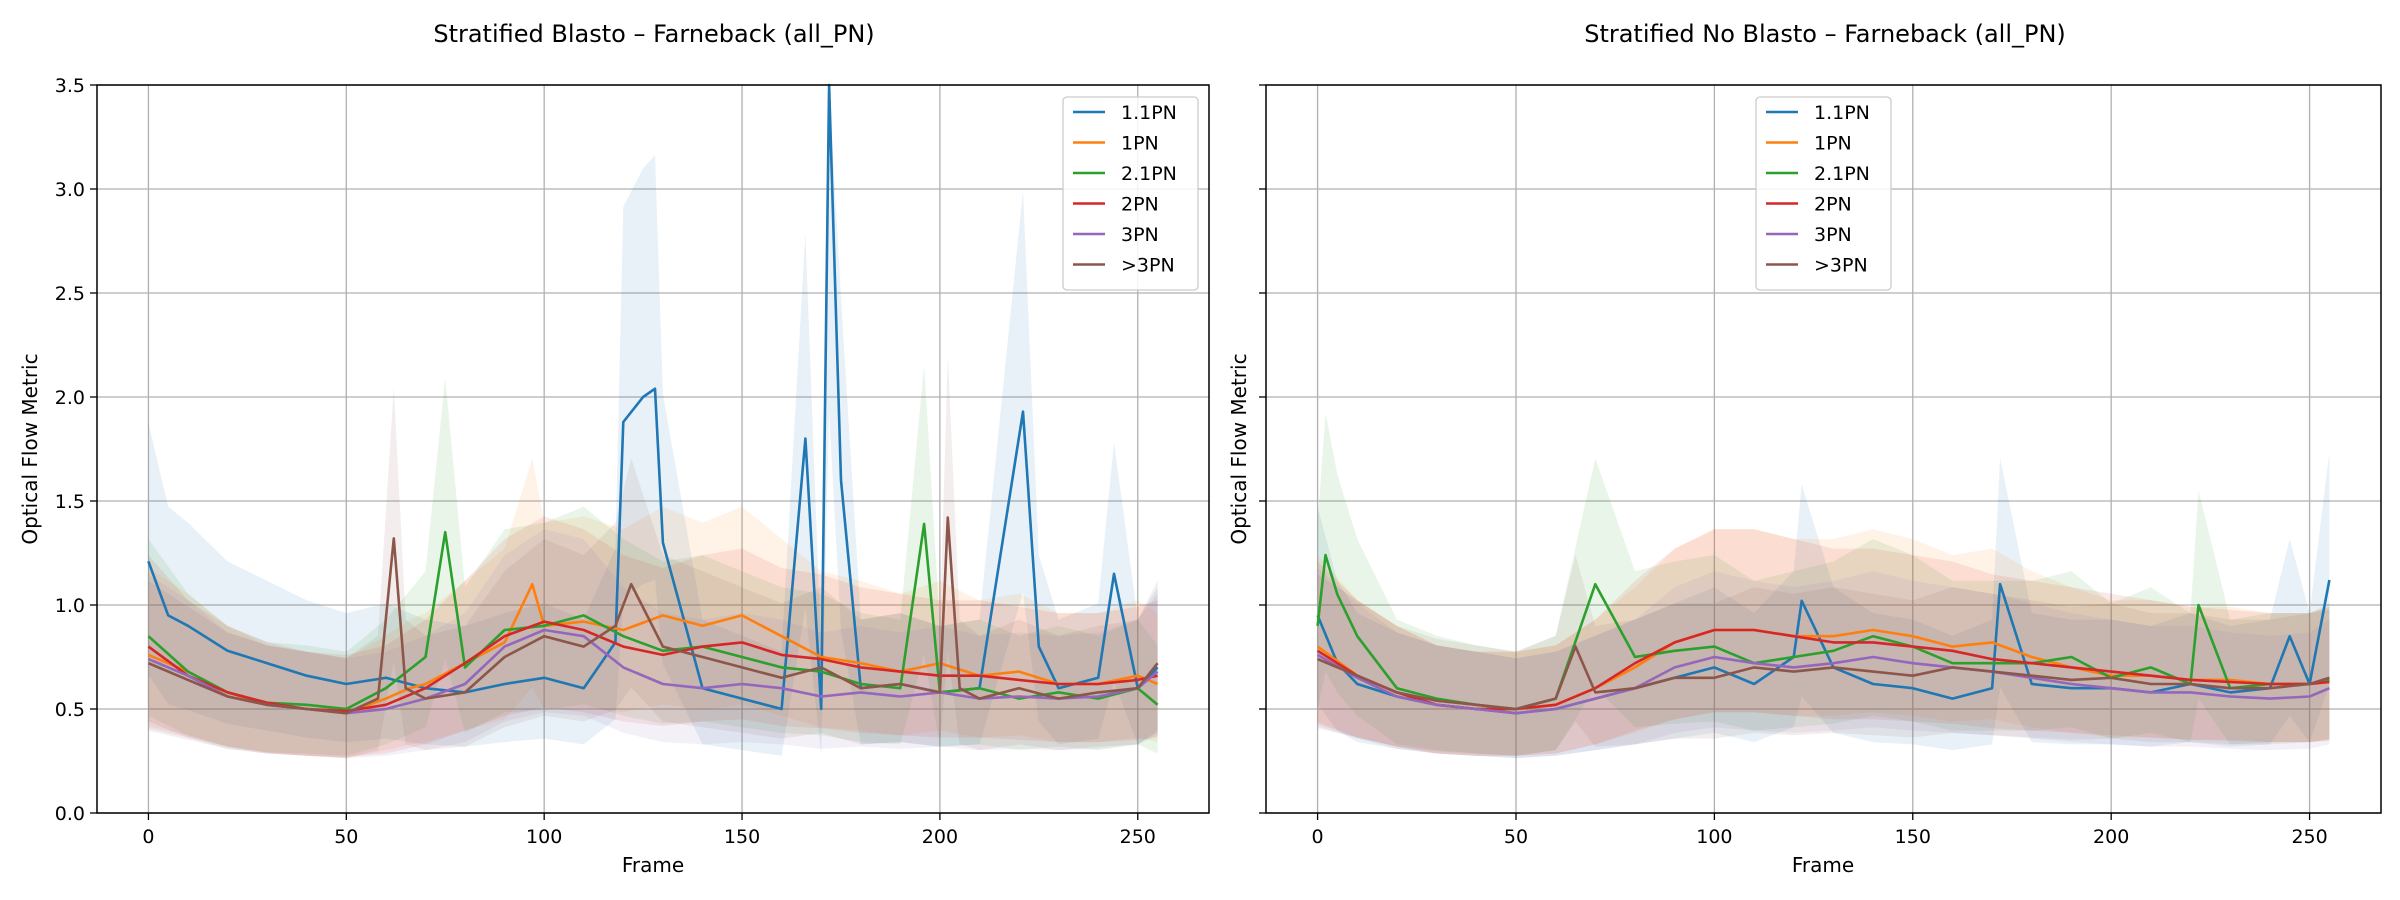  I want to click on chart-title: Stratified Blasto – Farneback (all_PN), so click(653, 34).